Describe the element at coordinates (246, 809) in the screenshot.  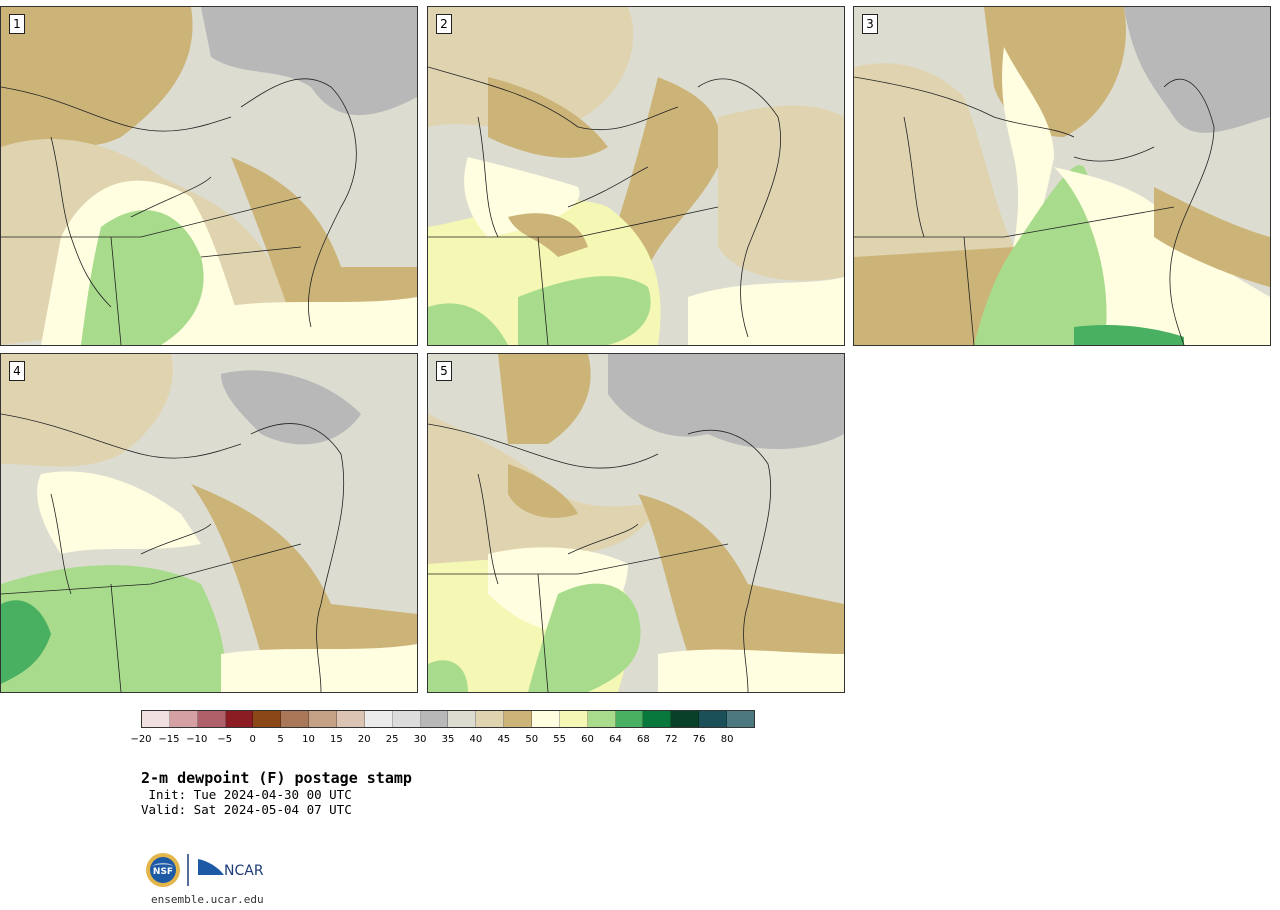
I see `valid-time: Valid: Sat 2024-05-04 07 UTC` at that location.